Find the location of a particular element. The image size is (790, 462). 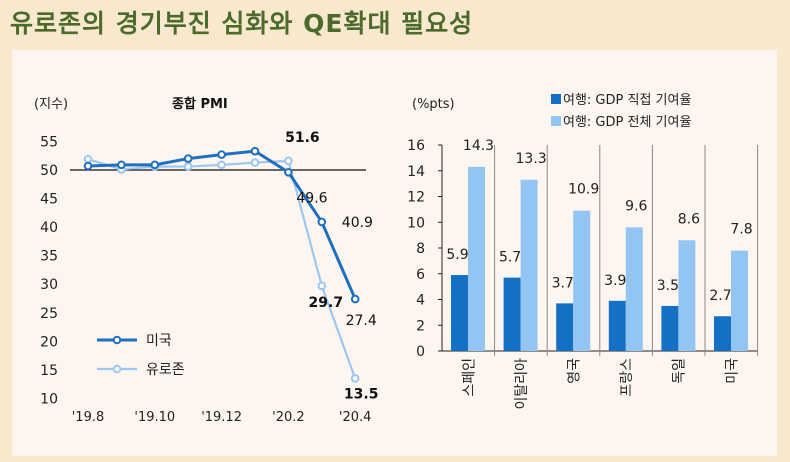

data-label: 5.9 is located at coordinates (457, 255).